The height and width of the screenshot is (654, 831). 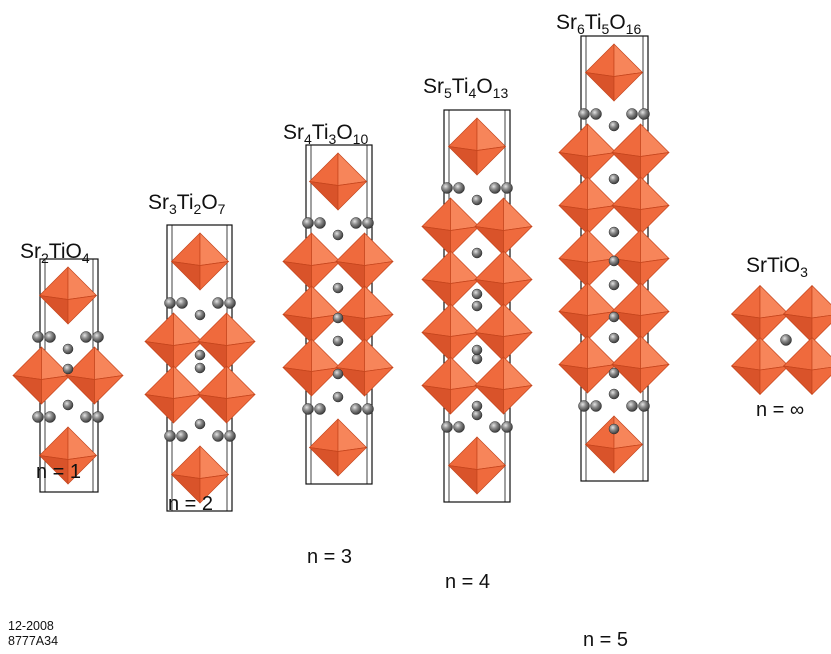 I want to click on formula-srtio3: SrTiO3, so click(x=777, y=266).